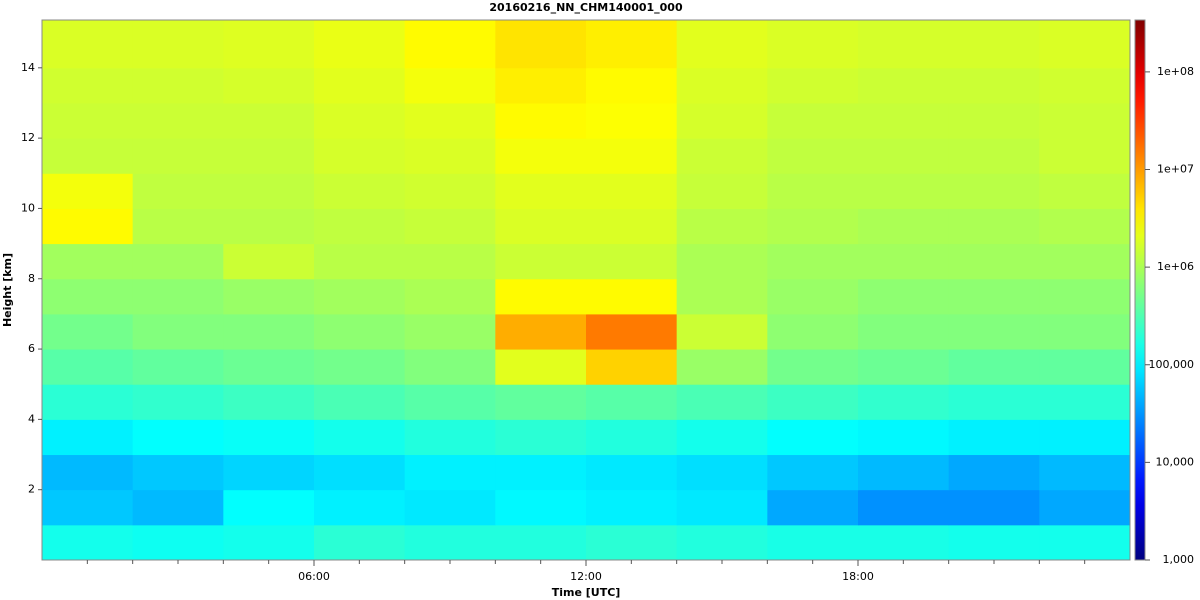 The image size is (1200, 600). What do you see at coordinates (7, 290) in the screenshot?
I see `y-axis-label: Height [km]` at bounding box center [7, 290].